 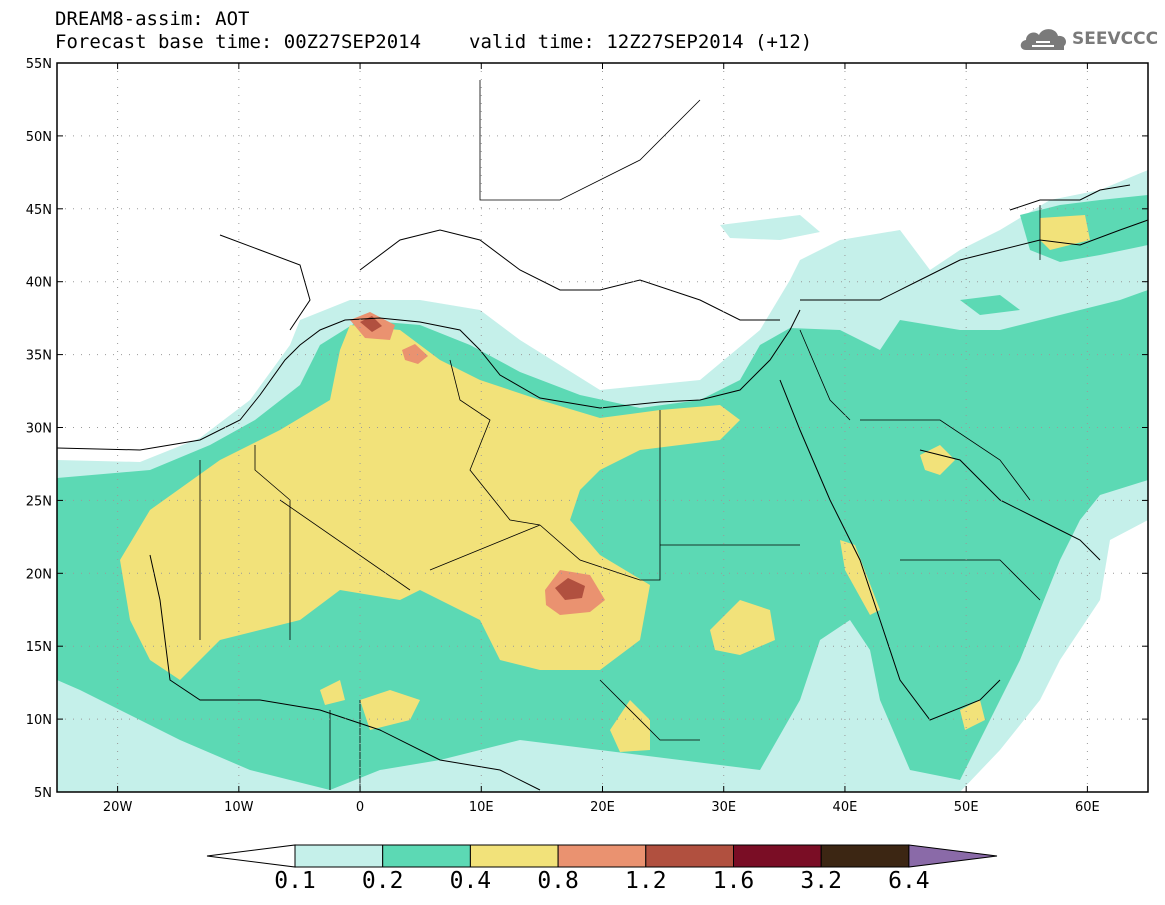 What do you see at coordinates (1043, 39) in the screenshot?
I see `cloud-icon` at bounding box center [1043, 39].